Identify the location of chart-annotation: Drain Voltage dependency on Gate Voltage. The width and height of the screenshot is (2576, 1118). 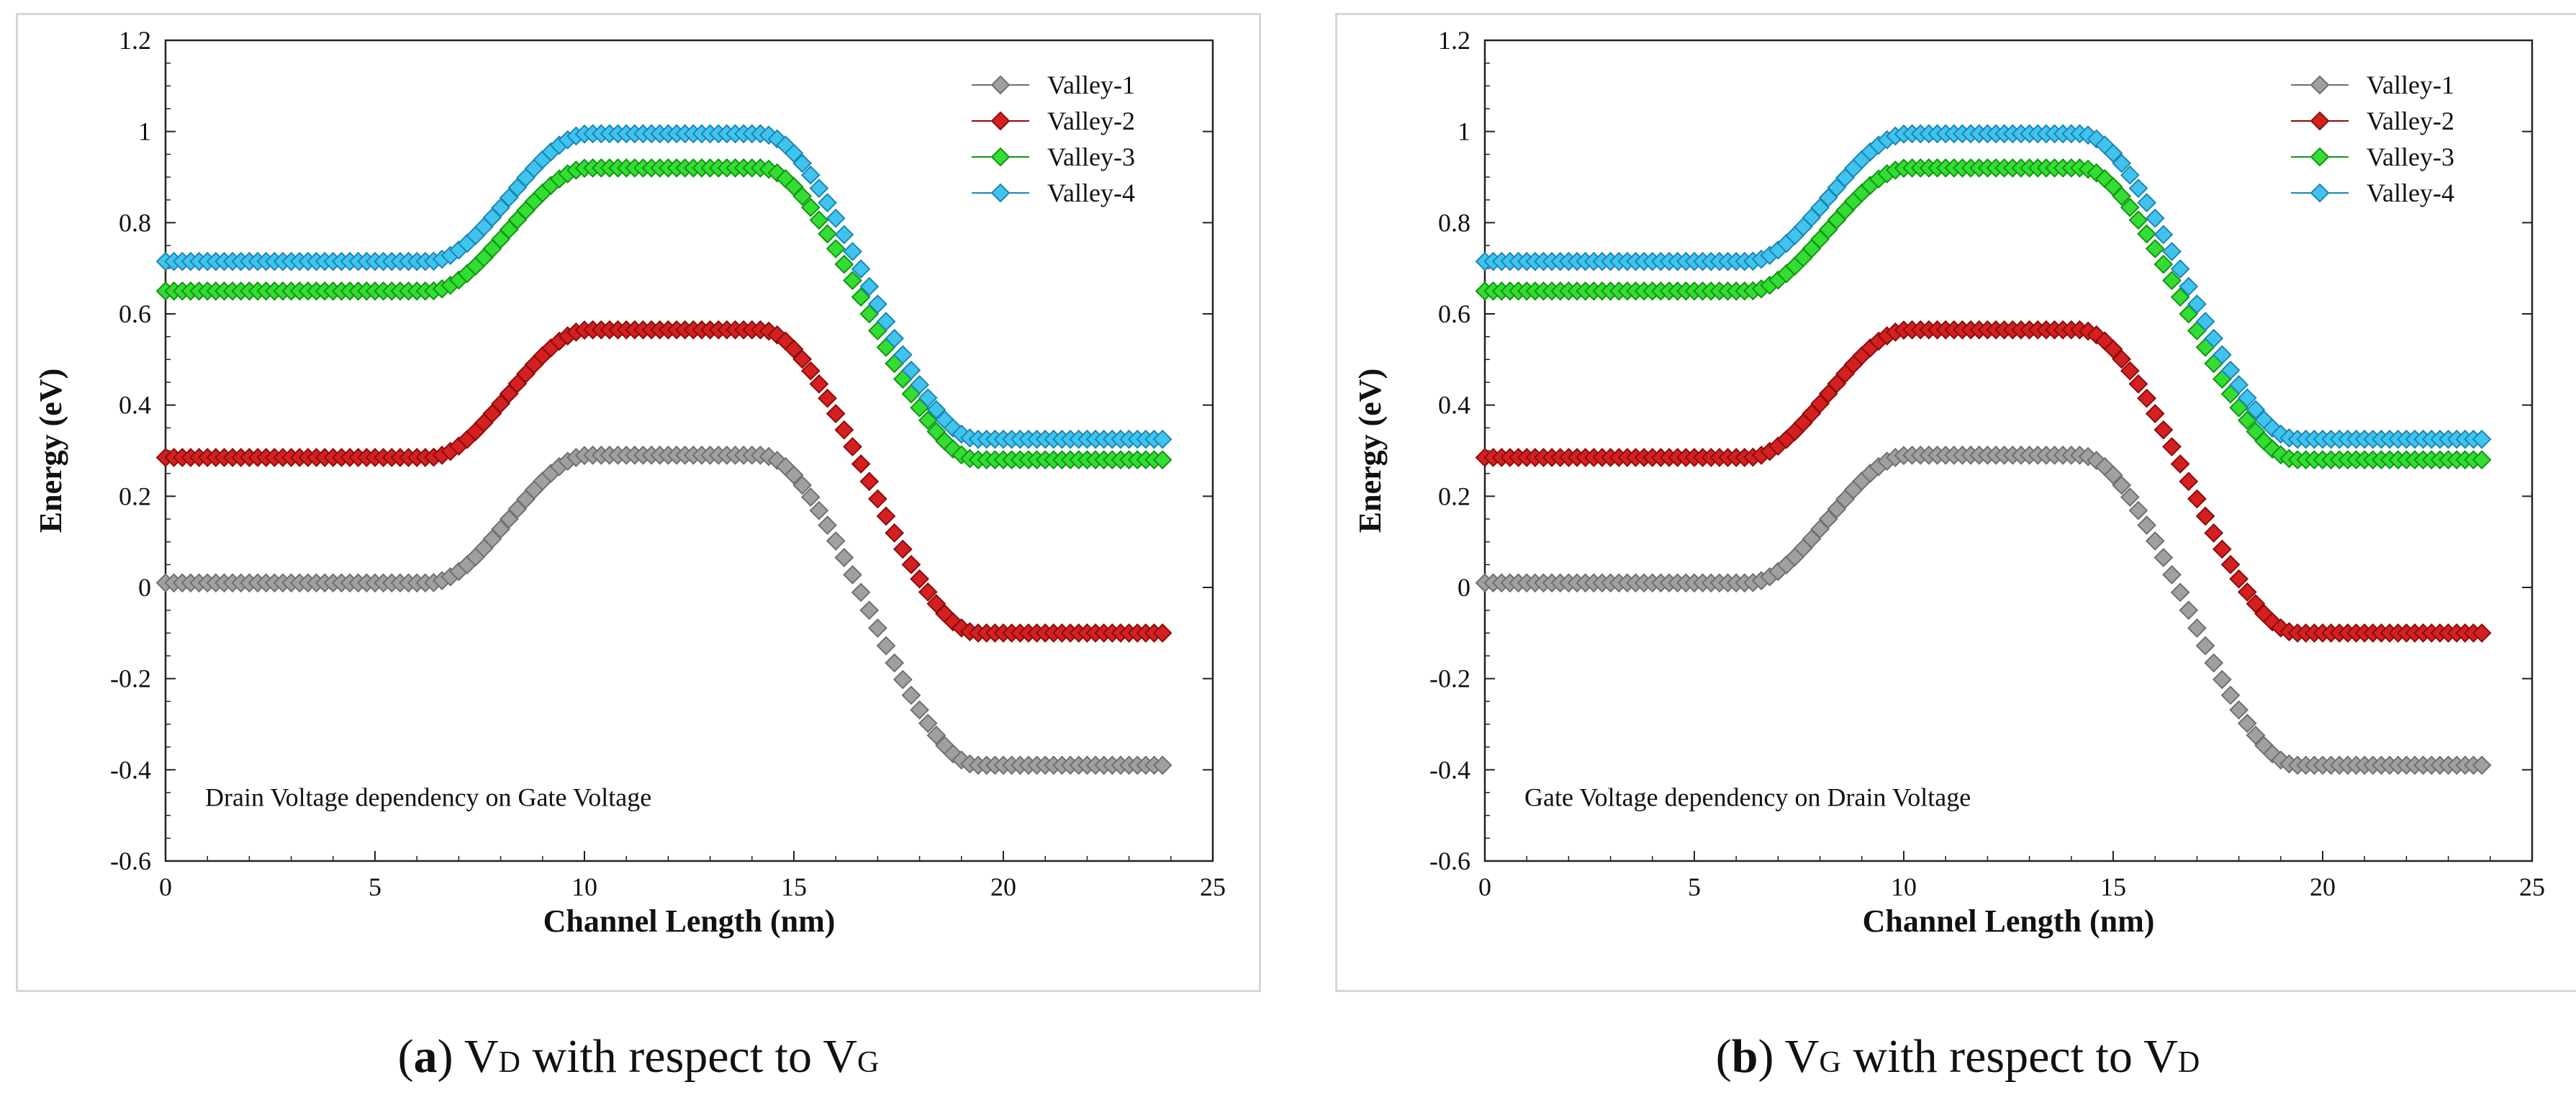
(428, 797).